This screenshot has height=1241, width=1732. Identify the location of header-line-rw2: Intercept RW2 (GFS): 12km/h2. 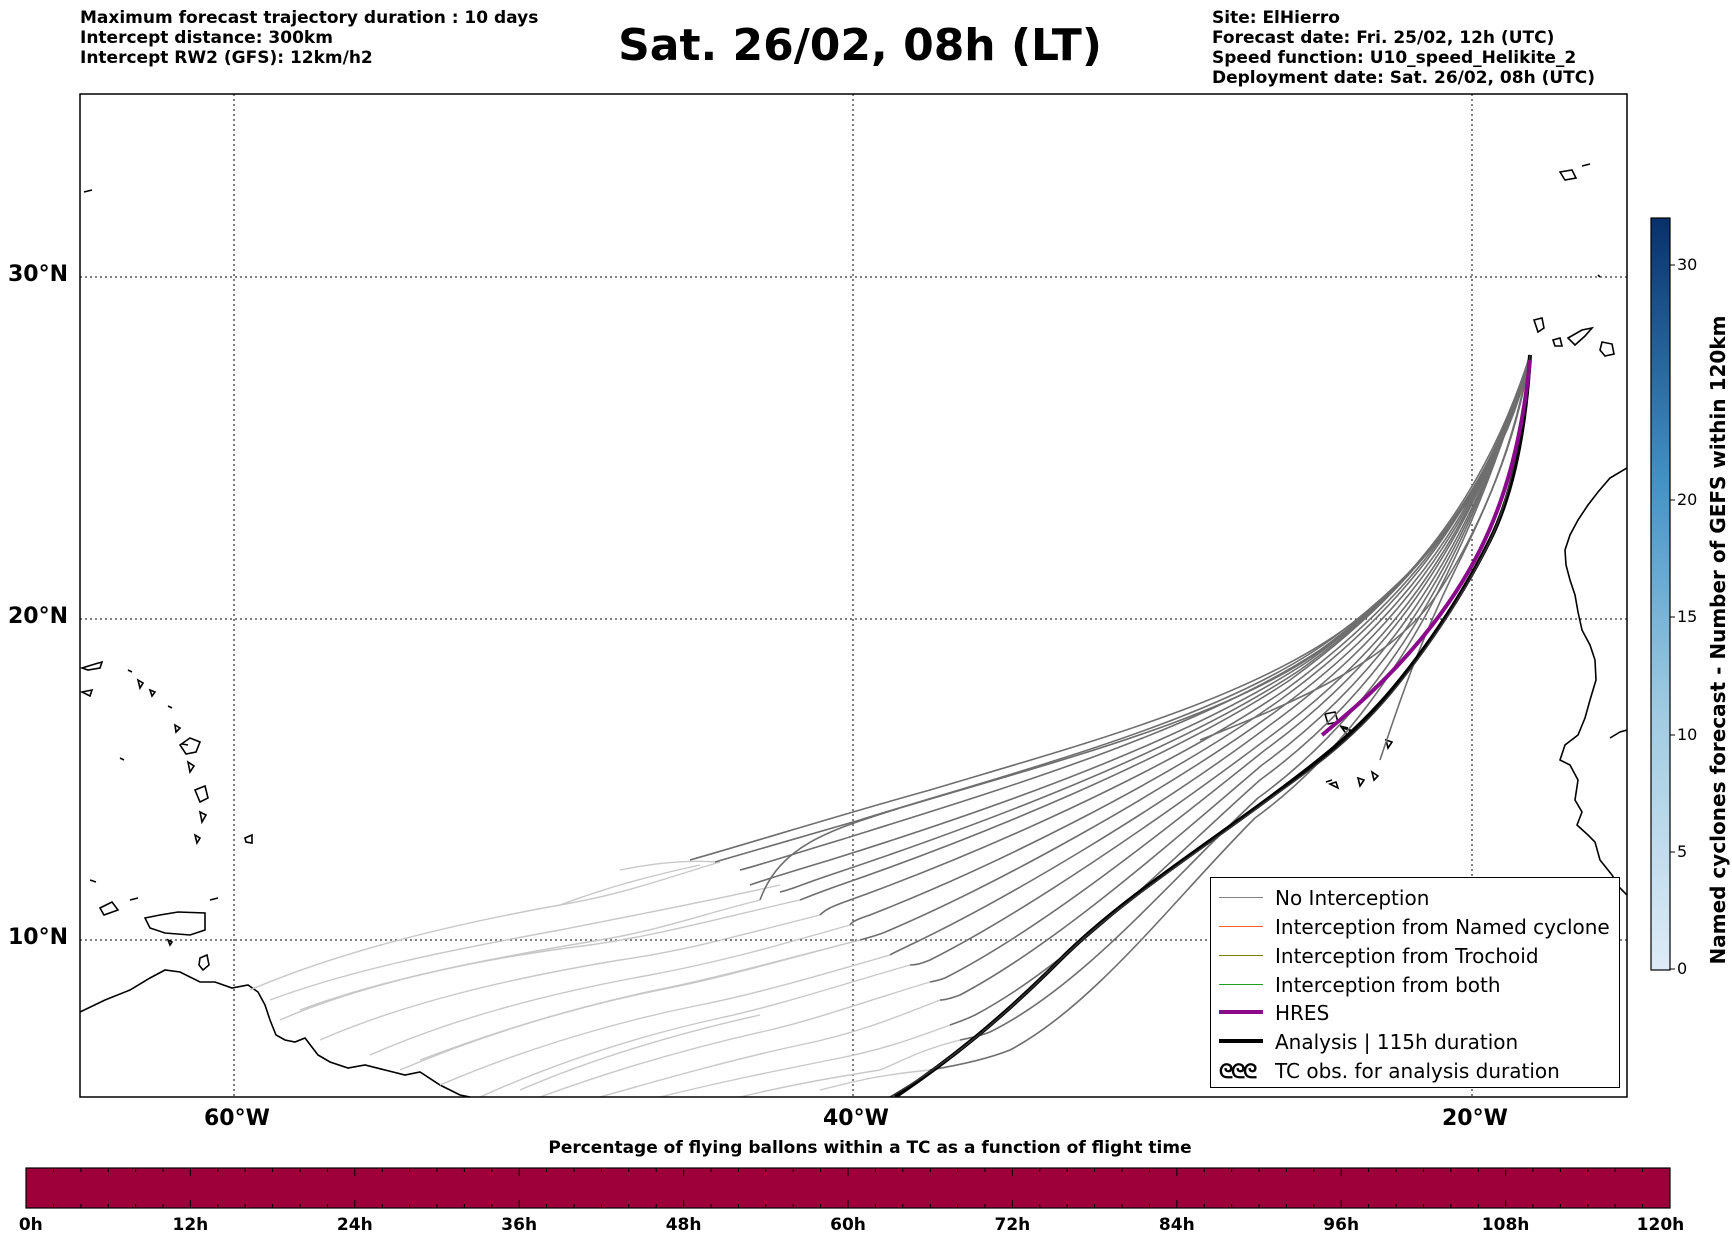
(226, 58).